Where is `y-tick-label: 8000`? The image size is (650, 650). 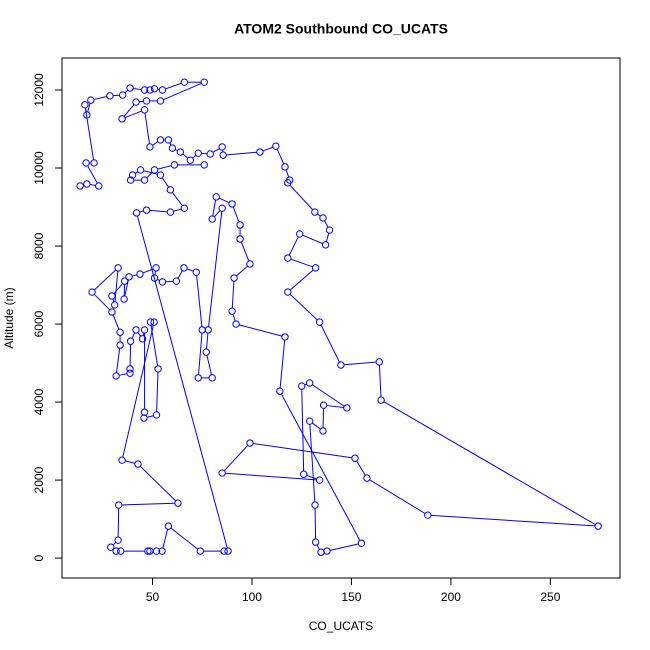 y-tick-label: 8000 is located at coordinates (39, 245).